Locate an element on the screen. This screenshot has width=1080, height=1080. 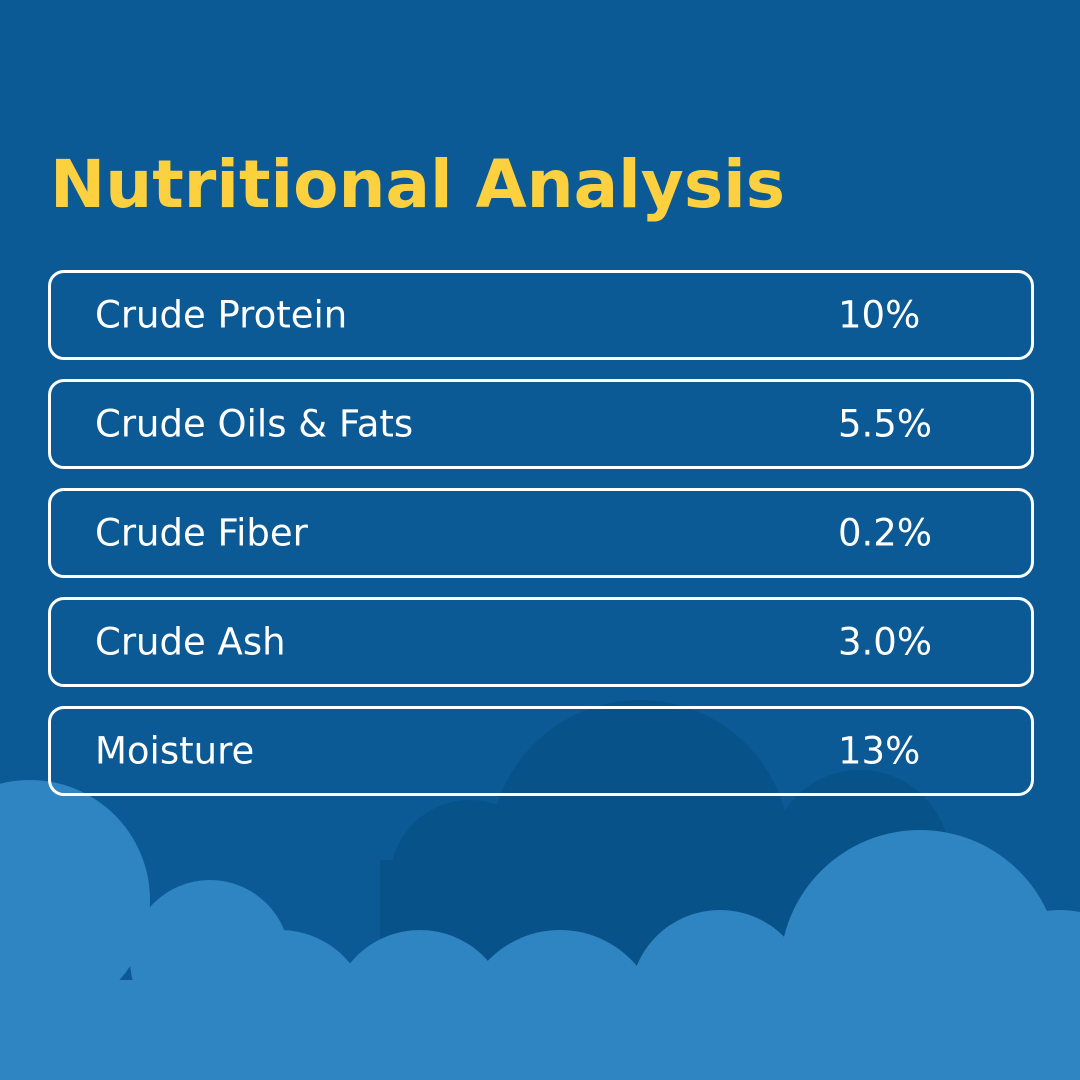
nutrient-value: 10% is located at coordinates (879, 315).